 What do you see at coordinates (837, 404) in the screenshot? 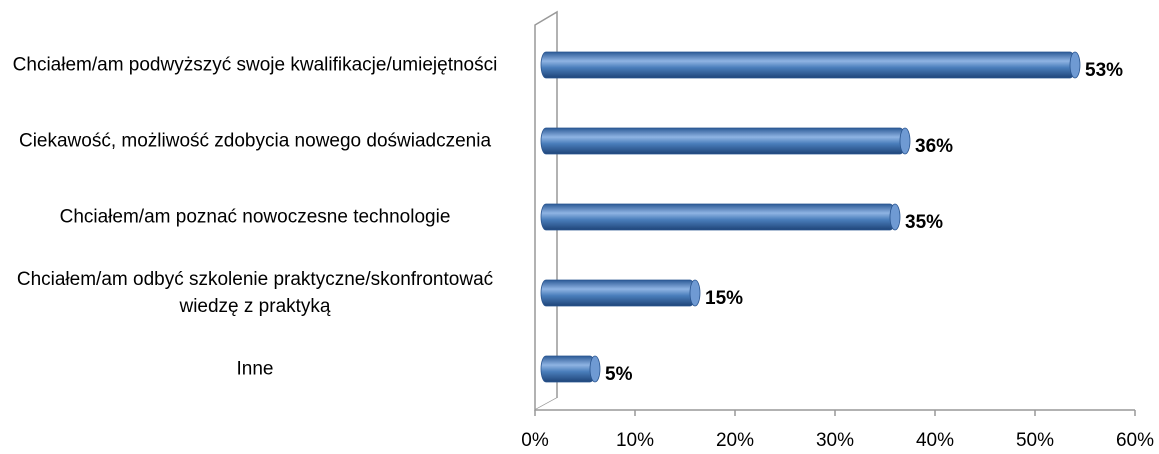
I see `floor` at bounding box center [837, 404].